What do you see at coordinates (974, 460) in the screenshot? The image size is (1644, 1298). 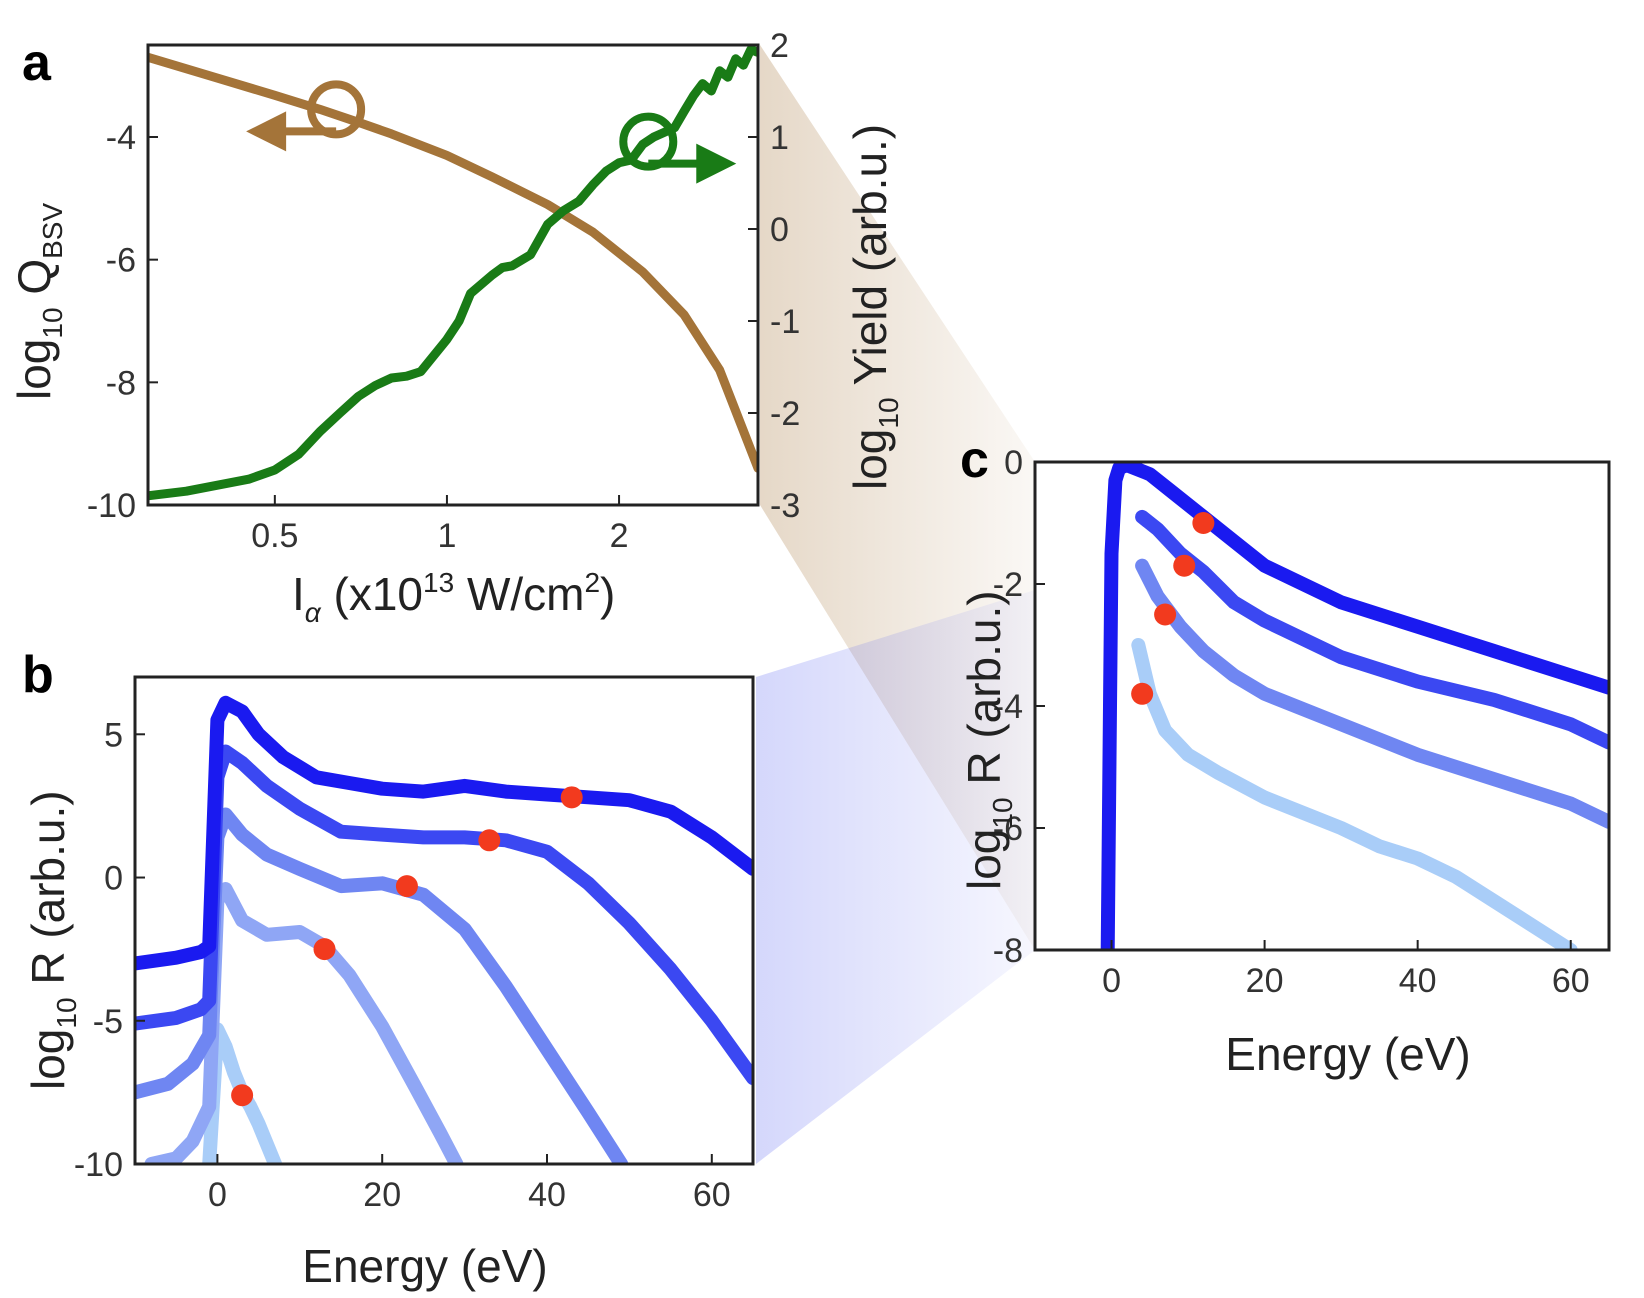 I see `panel-label-c: c` at bounding box center [974, 460].